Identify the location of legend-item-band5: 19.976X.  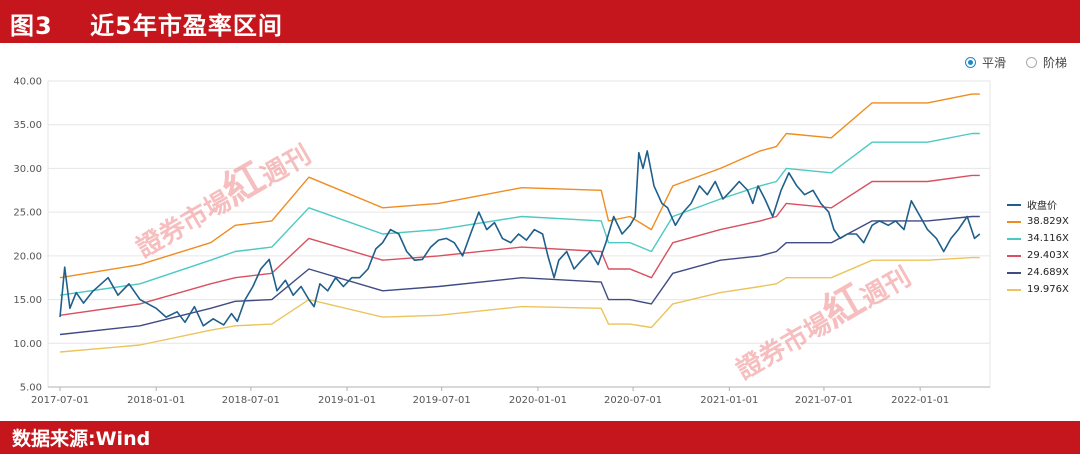
(1038, 289).